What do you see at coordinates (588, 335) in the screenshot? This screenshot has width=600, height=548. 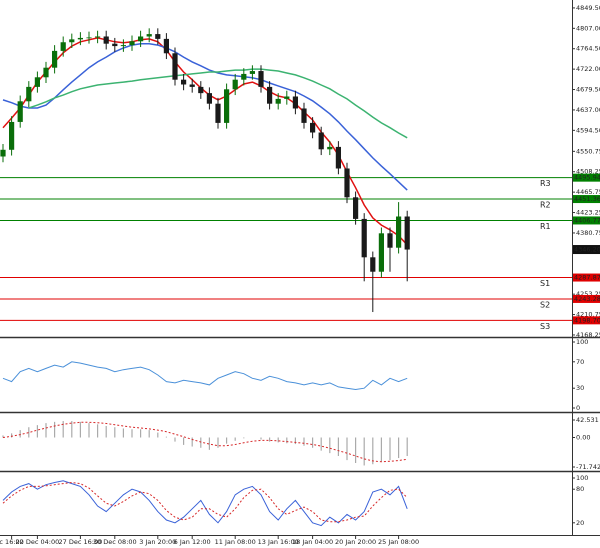 I see `y-tick-label: 4168.25` at bounding box center [588, 335].